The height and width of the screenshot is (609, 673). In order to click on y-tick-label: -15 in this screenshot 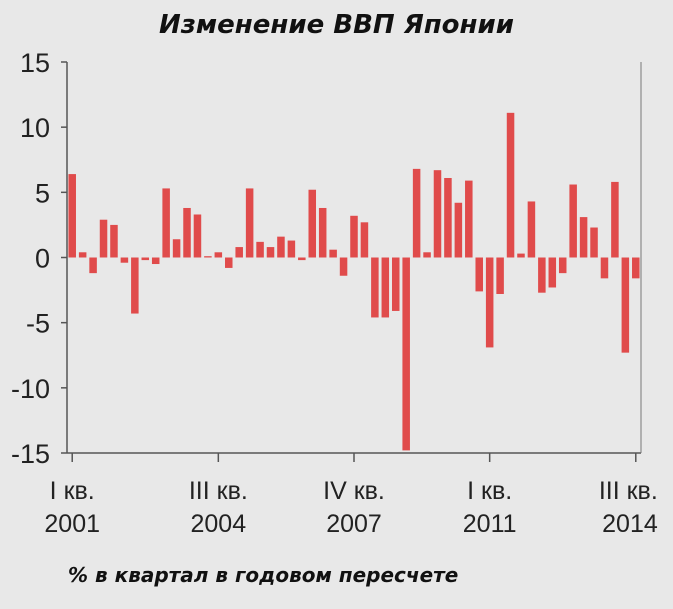, I will do `click(30, 454)`.